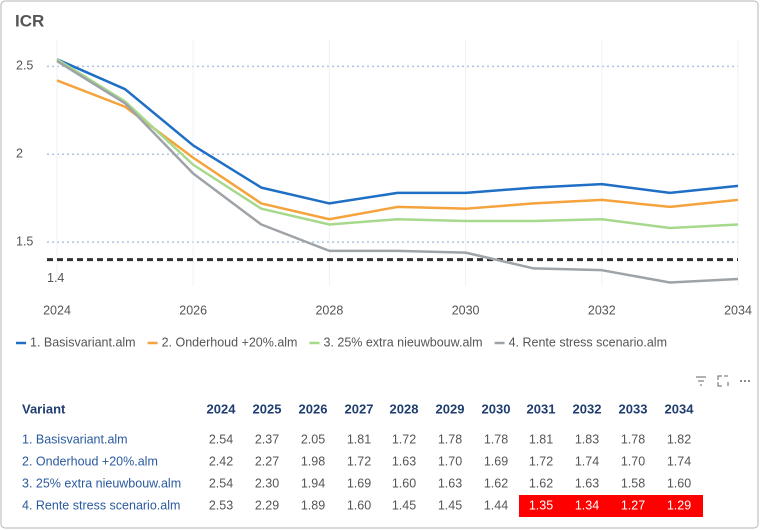  Describe the element at coordinates (633, 483) in the screenshot. I see `table-cell: 1.58` at that location.